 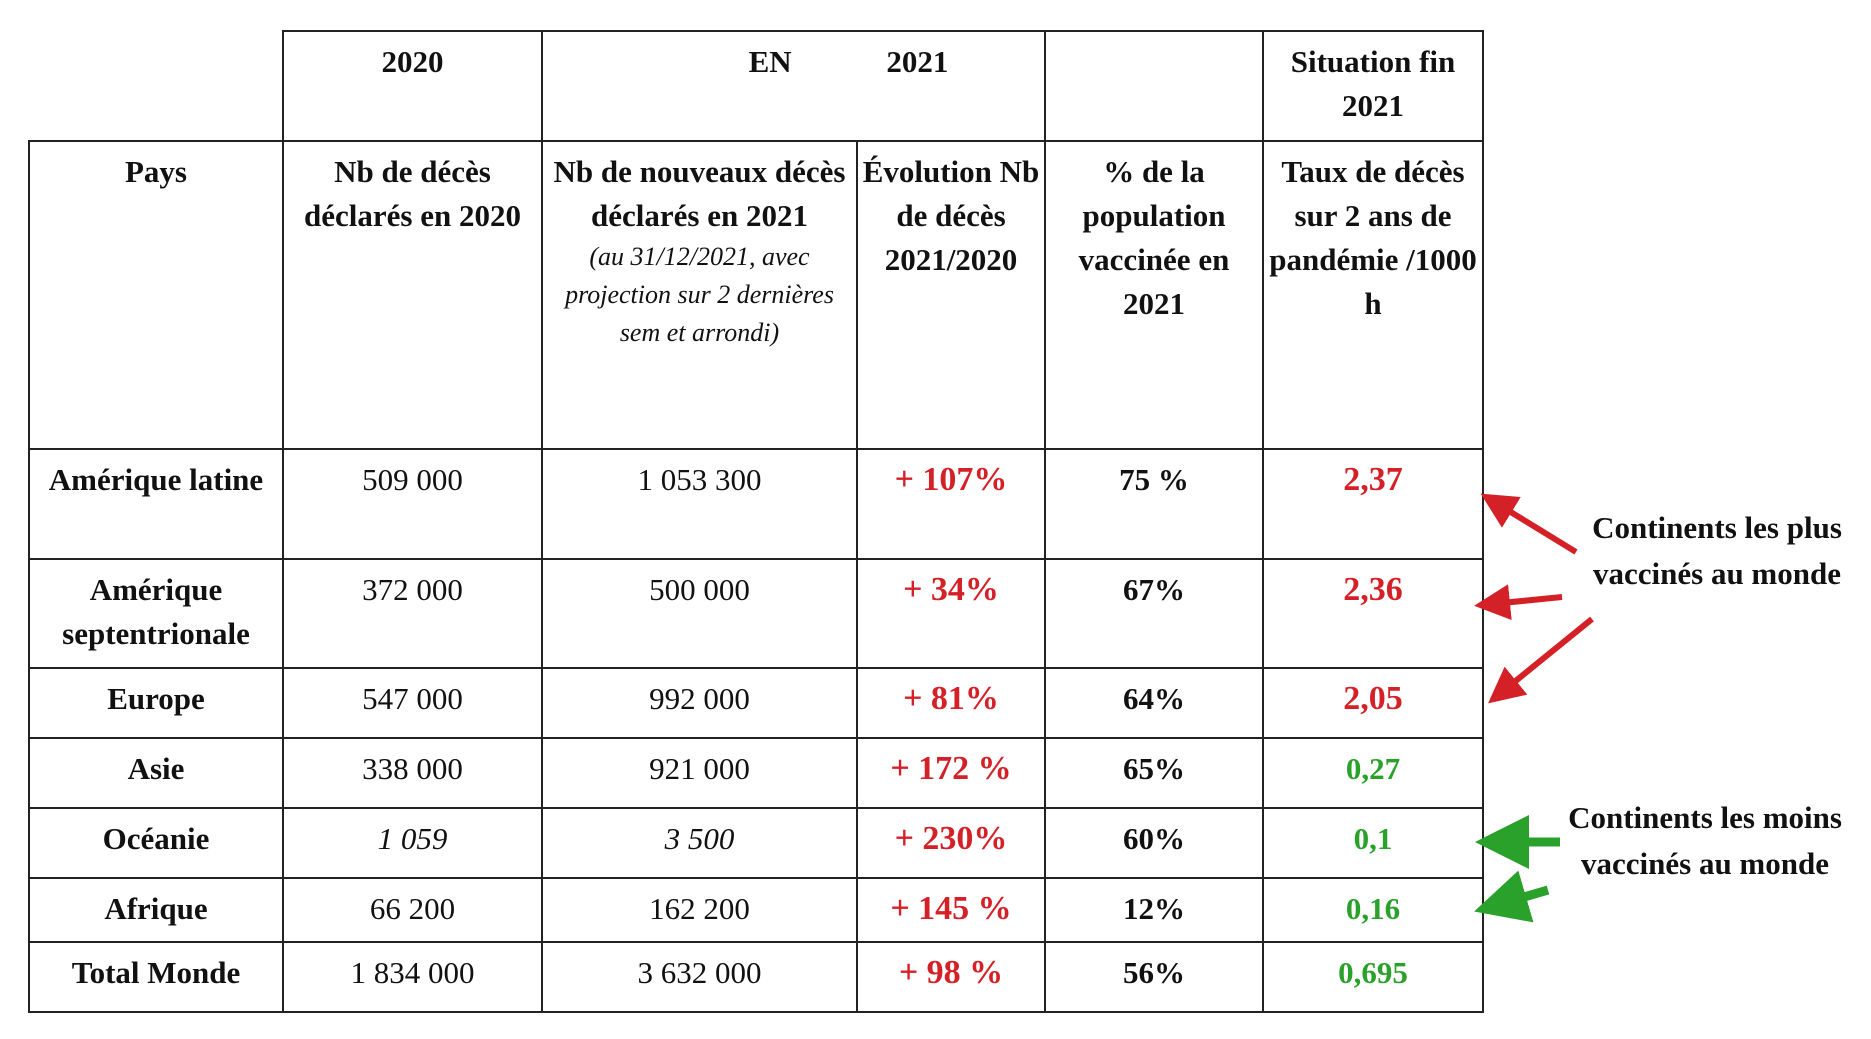 What do you see at coordinates (156, 977) in the screenshot?
I see `cell-pays: Total Monde` at bounding box center [156, 977].